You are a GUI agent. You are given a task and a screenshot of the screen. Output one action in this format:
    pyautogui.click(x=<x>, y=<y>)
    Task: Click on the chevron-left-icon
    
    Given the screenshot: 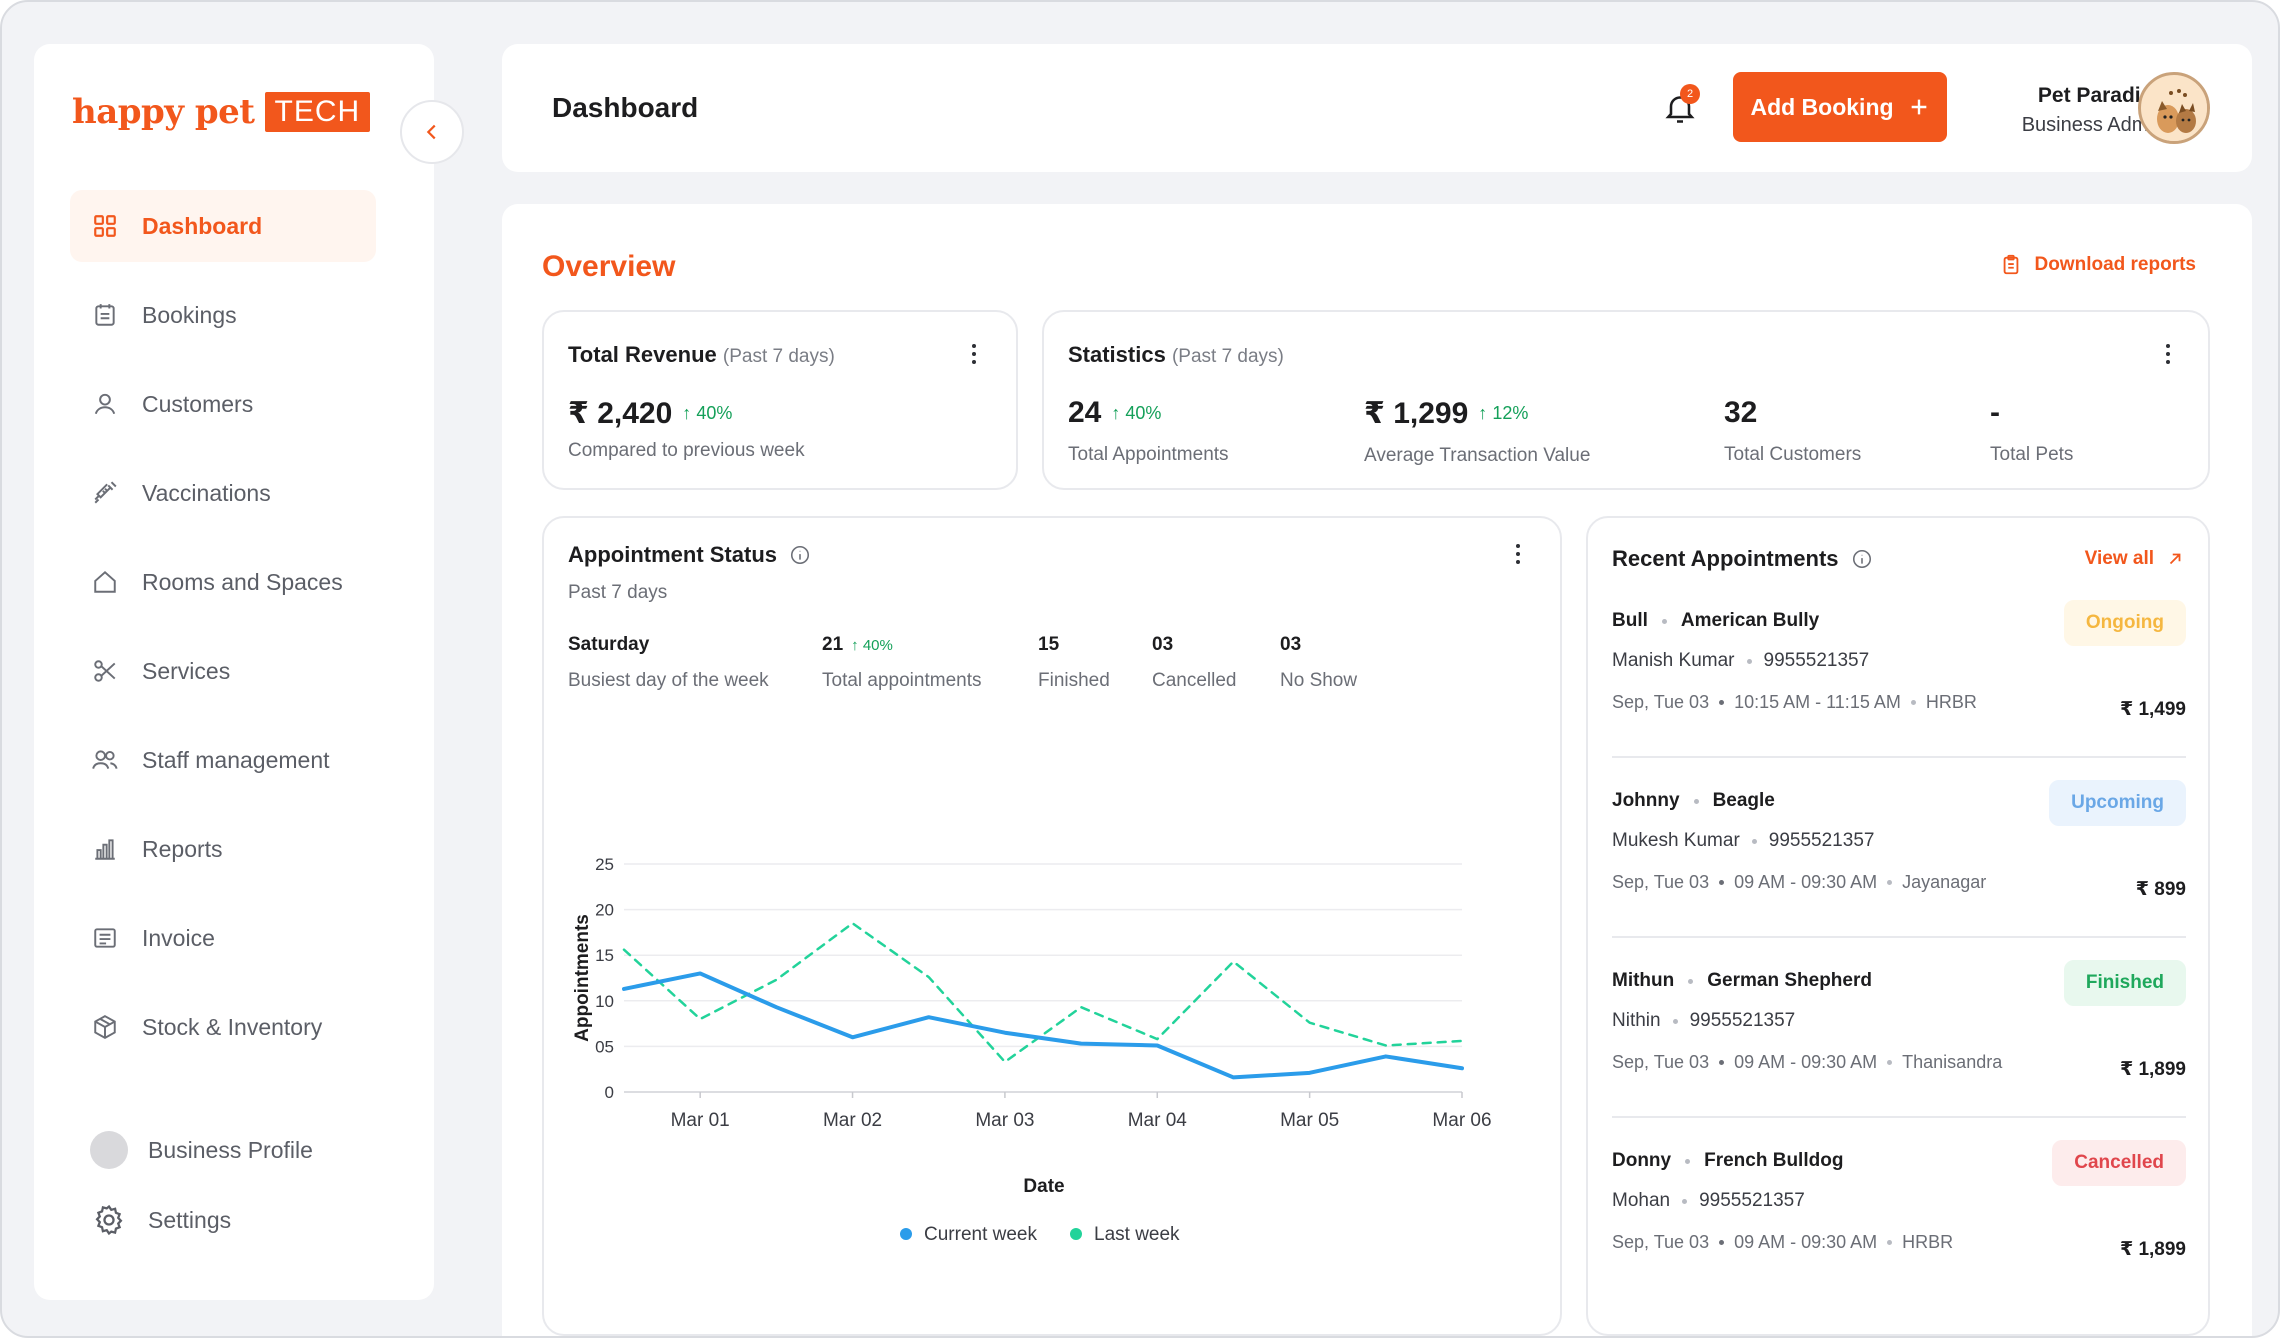 What is the action you would take?
    pyautogui.click(x=431, y=132)
    